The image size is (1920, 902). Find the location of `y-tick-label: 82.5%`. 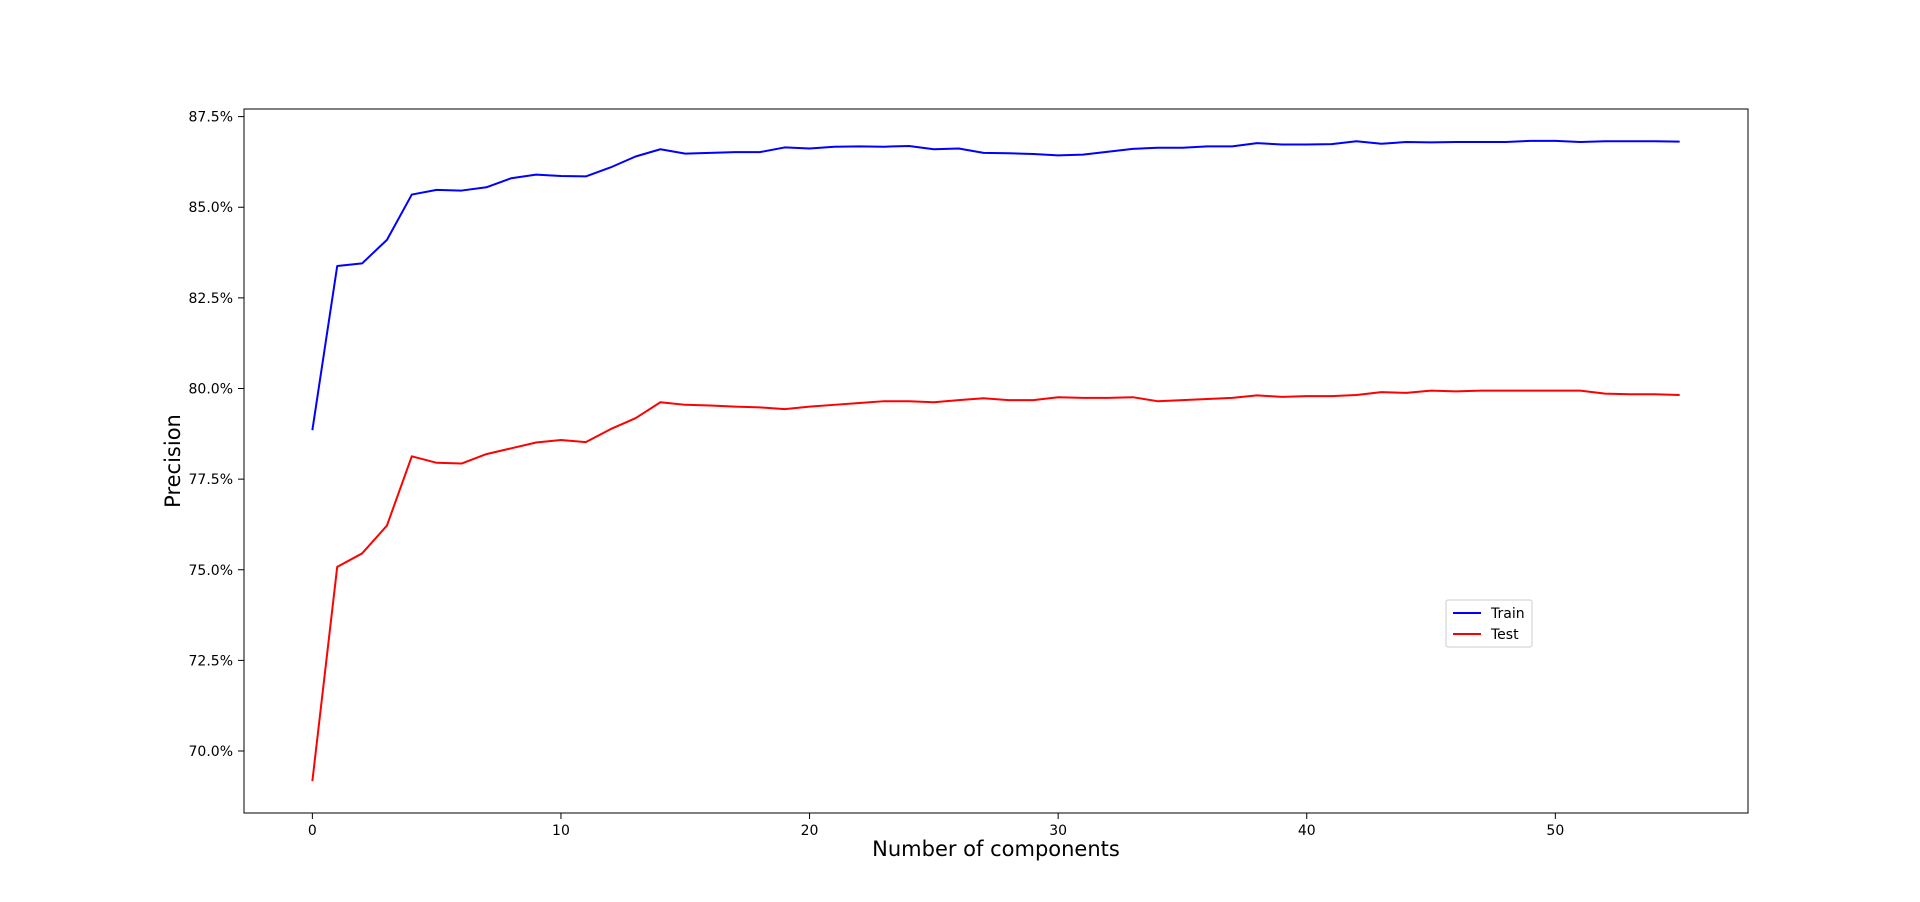

y-tick-label: 82.5% is located at coordinates (211, 299).